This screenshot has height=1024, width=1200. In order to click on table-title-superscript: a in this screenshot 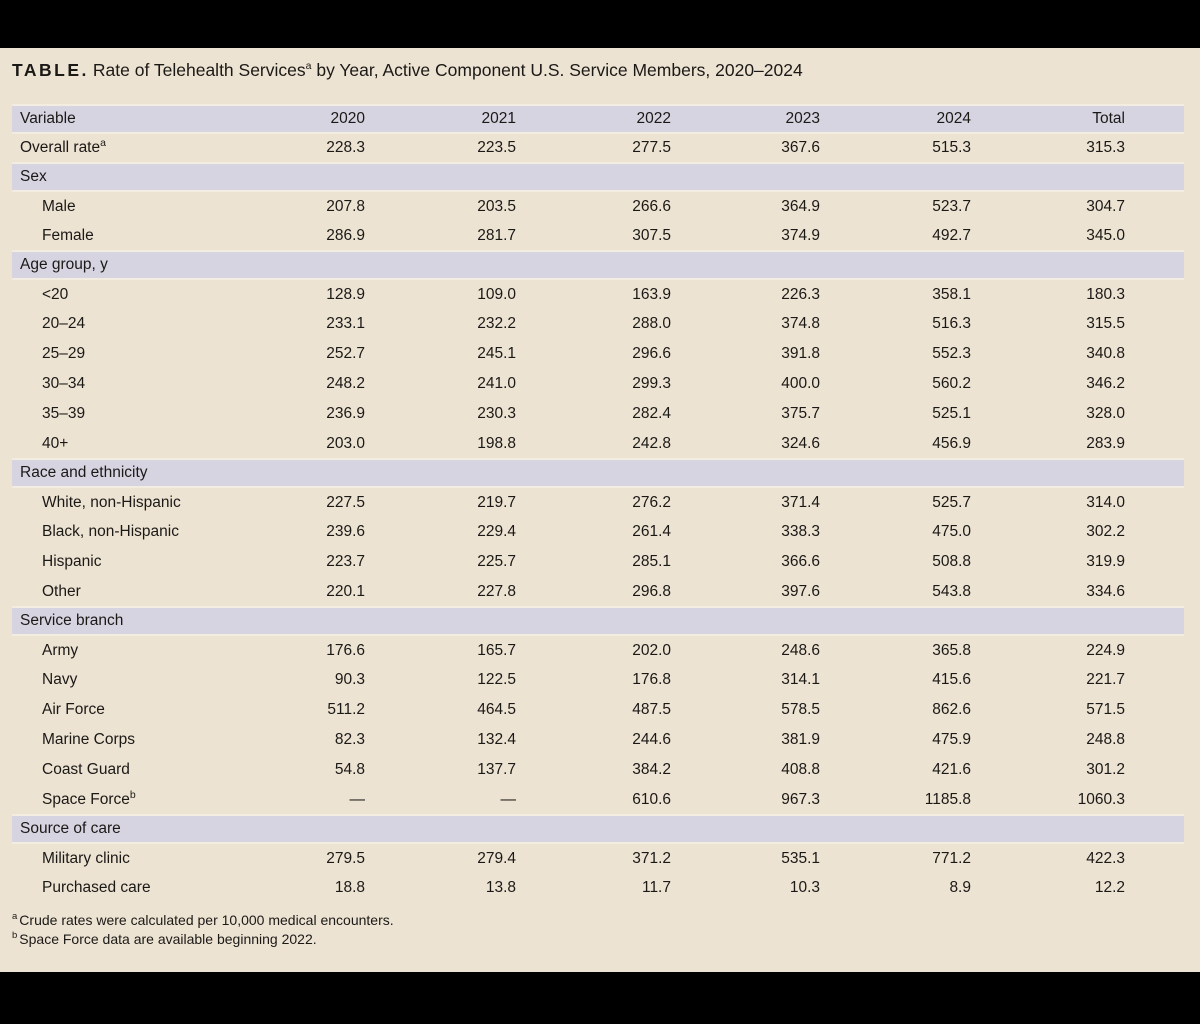, I will do `click(308, 66)`.